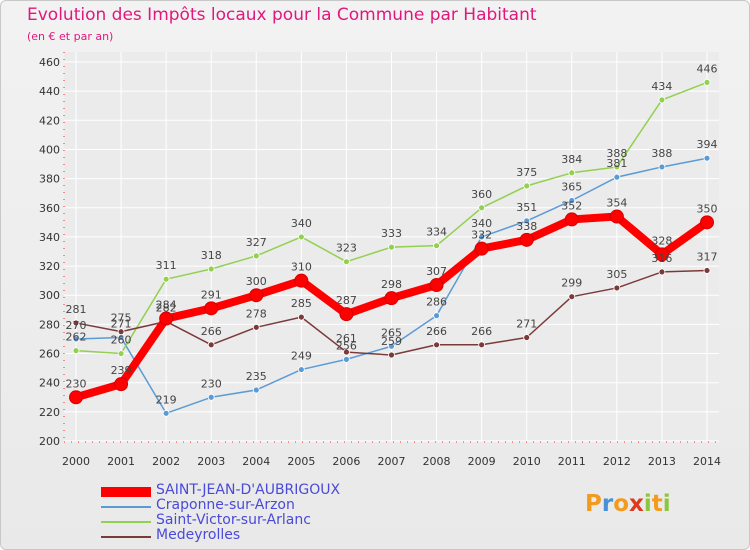  What do you see at coordinates (49, 149) in the screenshot?
I see `y-tick-label: 400` at bounding box center [49, 149].